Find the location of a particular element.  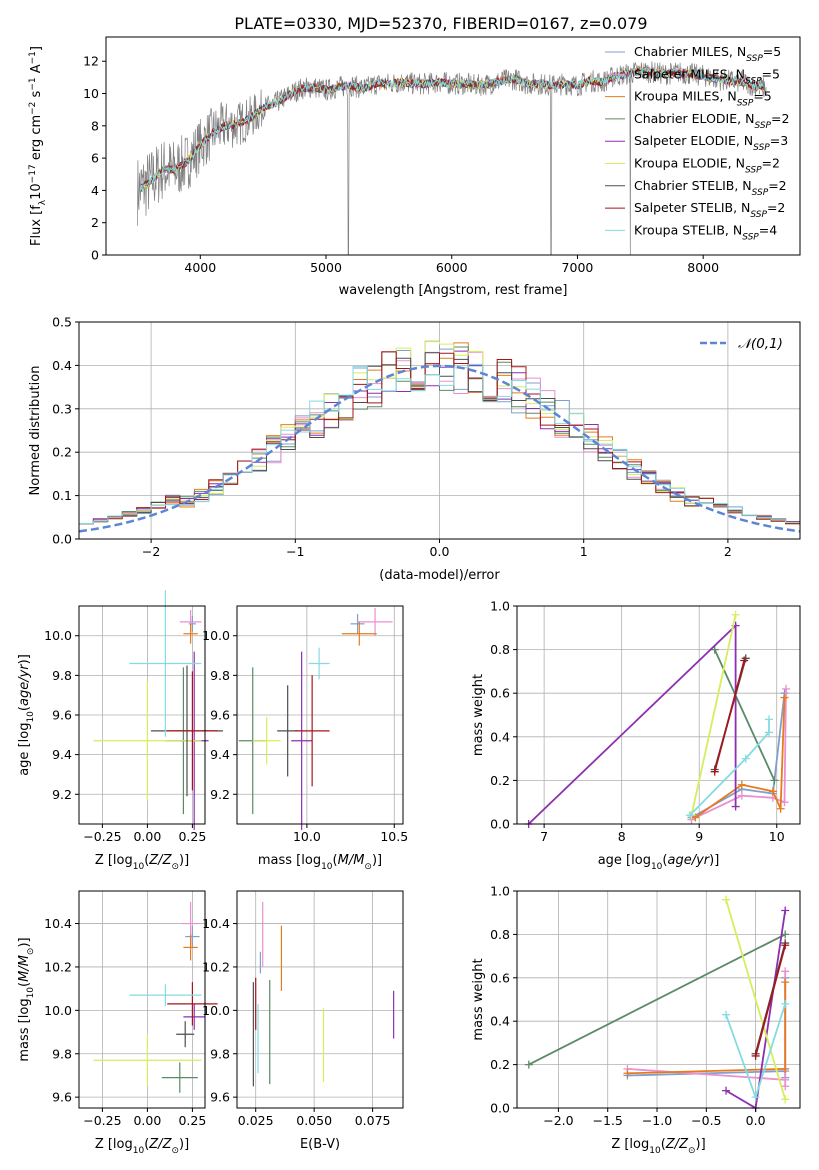

x-tick-label: 7 is located at coordinates (544, 836).